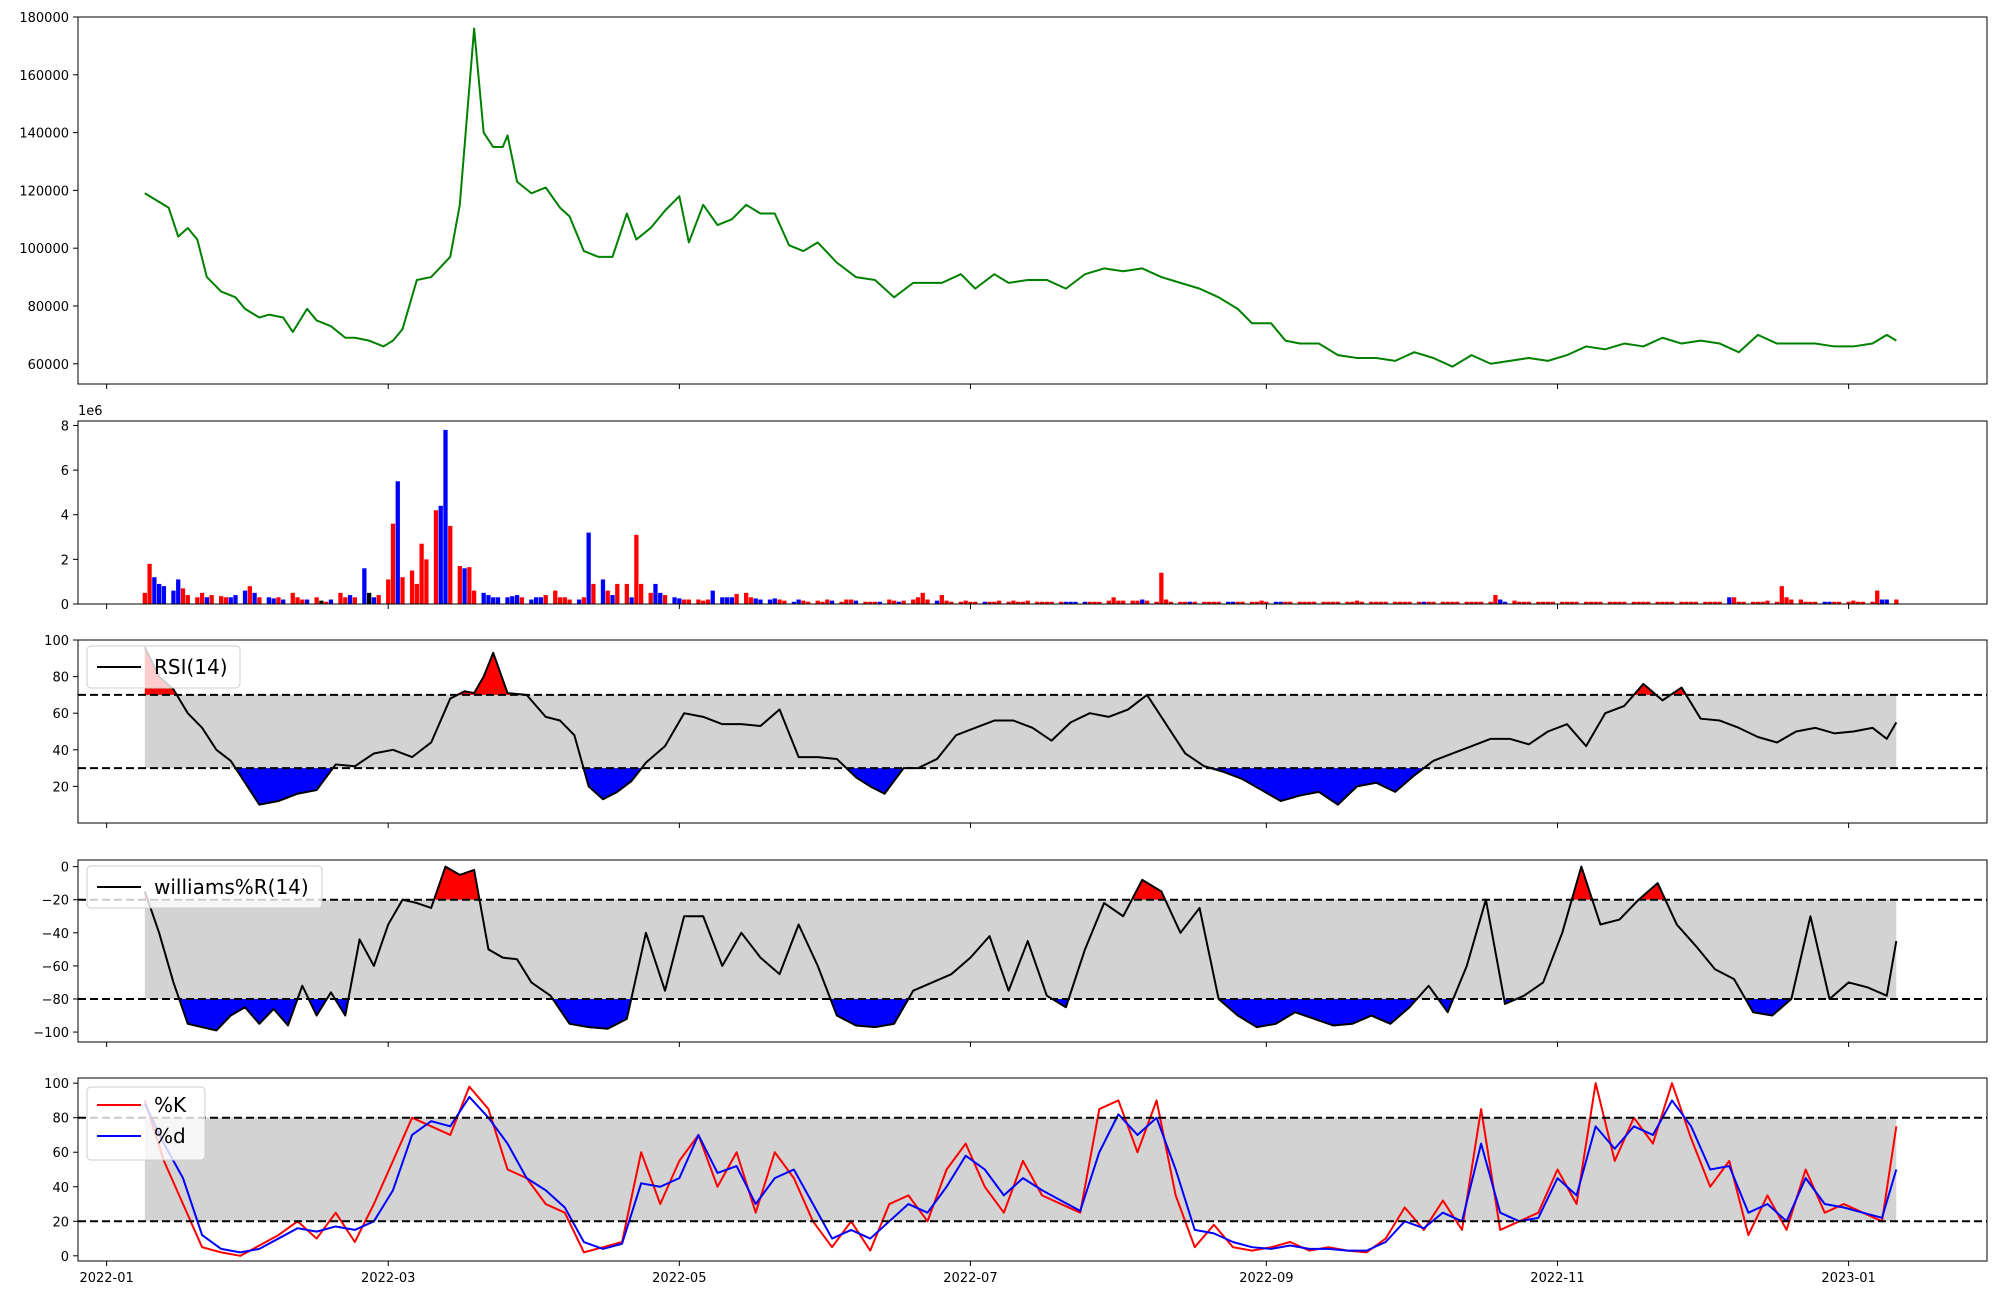  I want to click on rsi-legend: RSI(14), so click(163, 667).